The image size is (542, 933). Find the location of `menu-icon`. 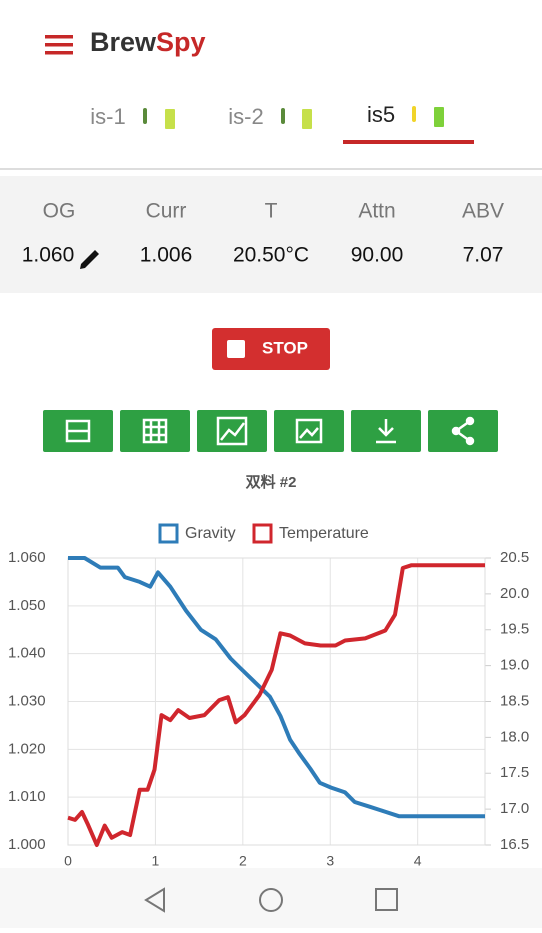

menu-icon is located at coordinates (59, 45).